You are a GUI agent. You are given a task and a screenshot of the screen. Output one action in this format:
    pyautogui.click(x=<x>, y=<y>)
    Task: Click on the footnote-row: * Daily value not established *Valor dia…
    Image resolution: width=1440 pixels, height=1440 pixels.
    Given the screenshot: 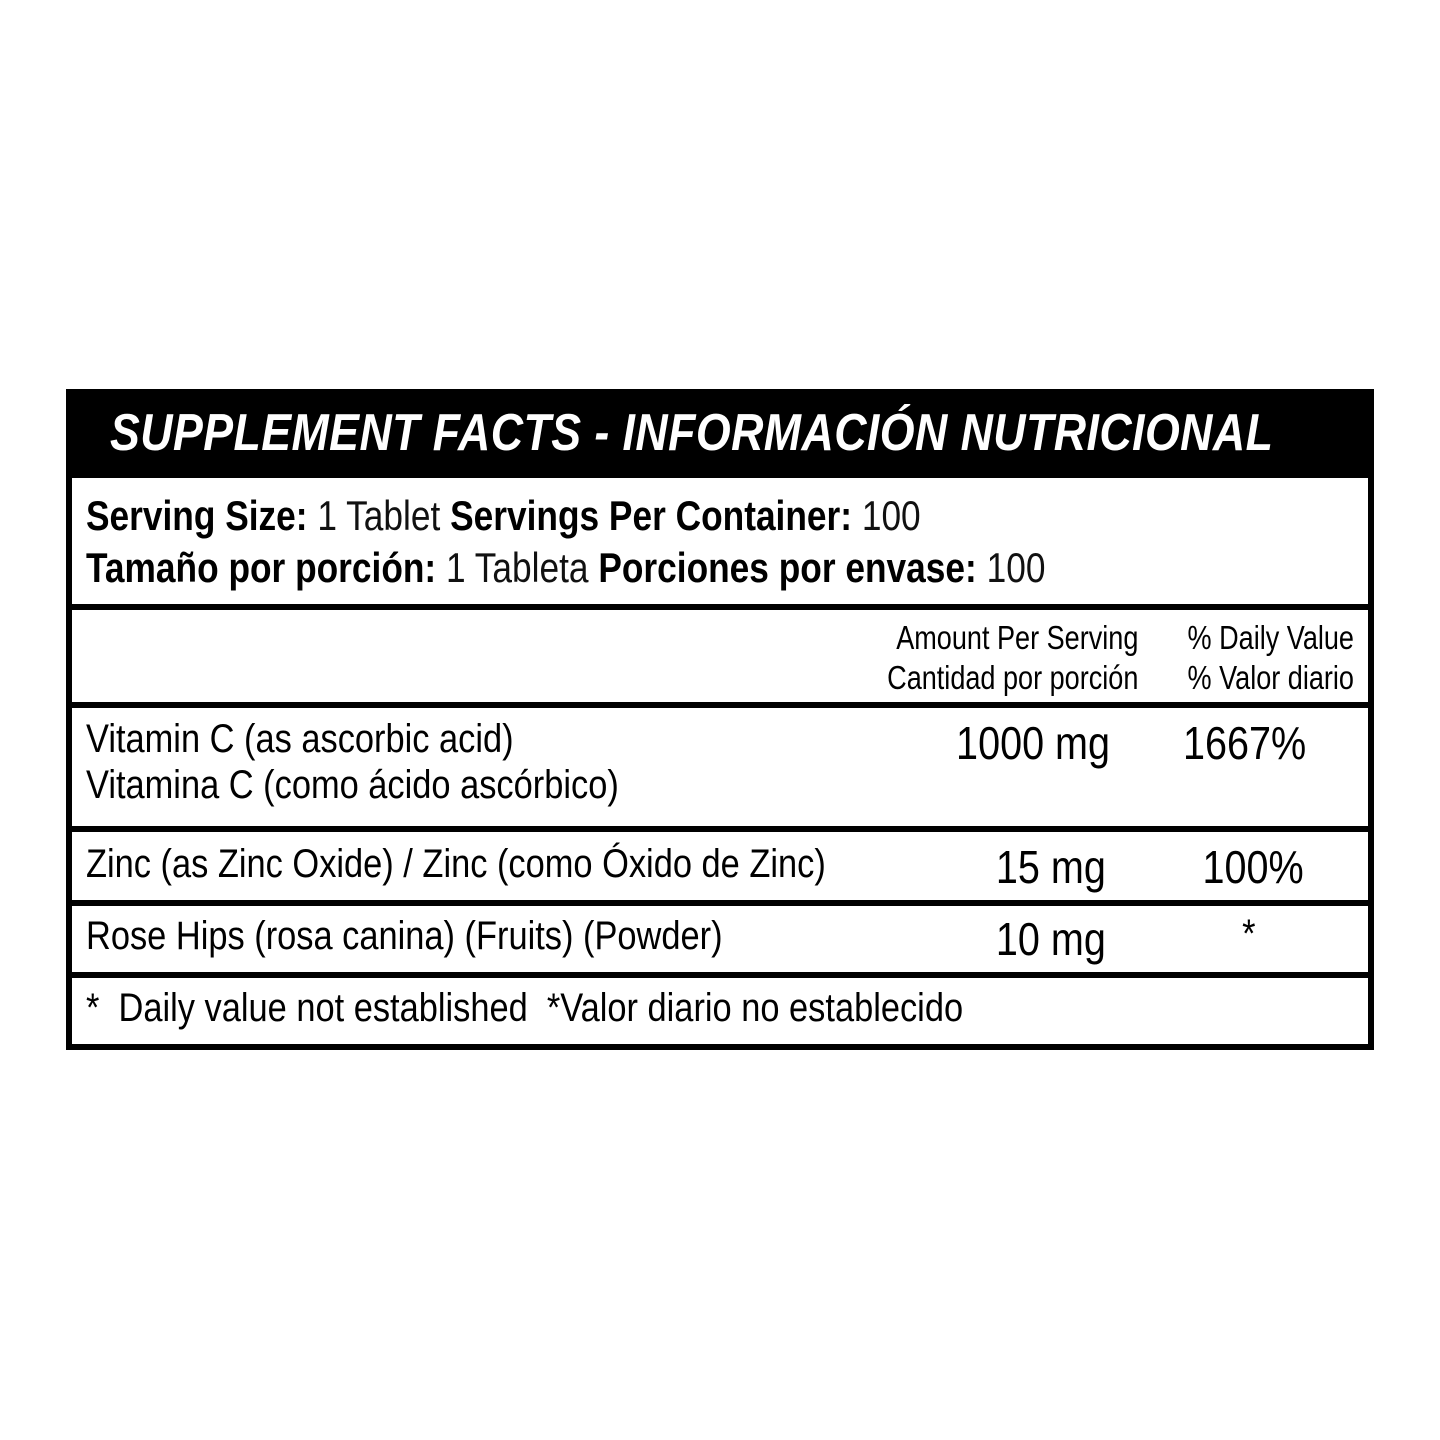 What is the action you would take?
    pyautogui.click(x=720, y=1011)
    